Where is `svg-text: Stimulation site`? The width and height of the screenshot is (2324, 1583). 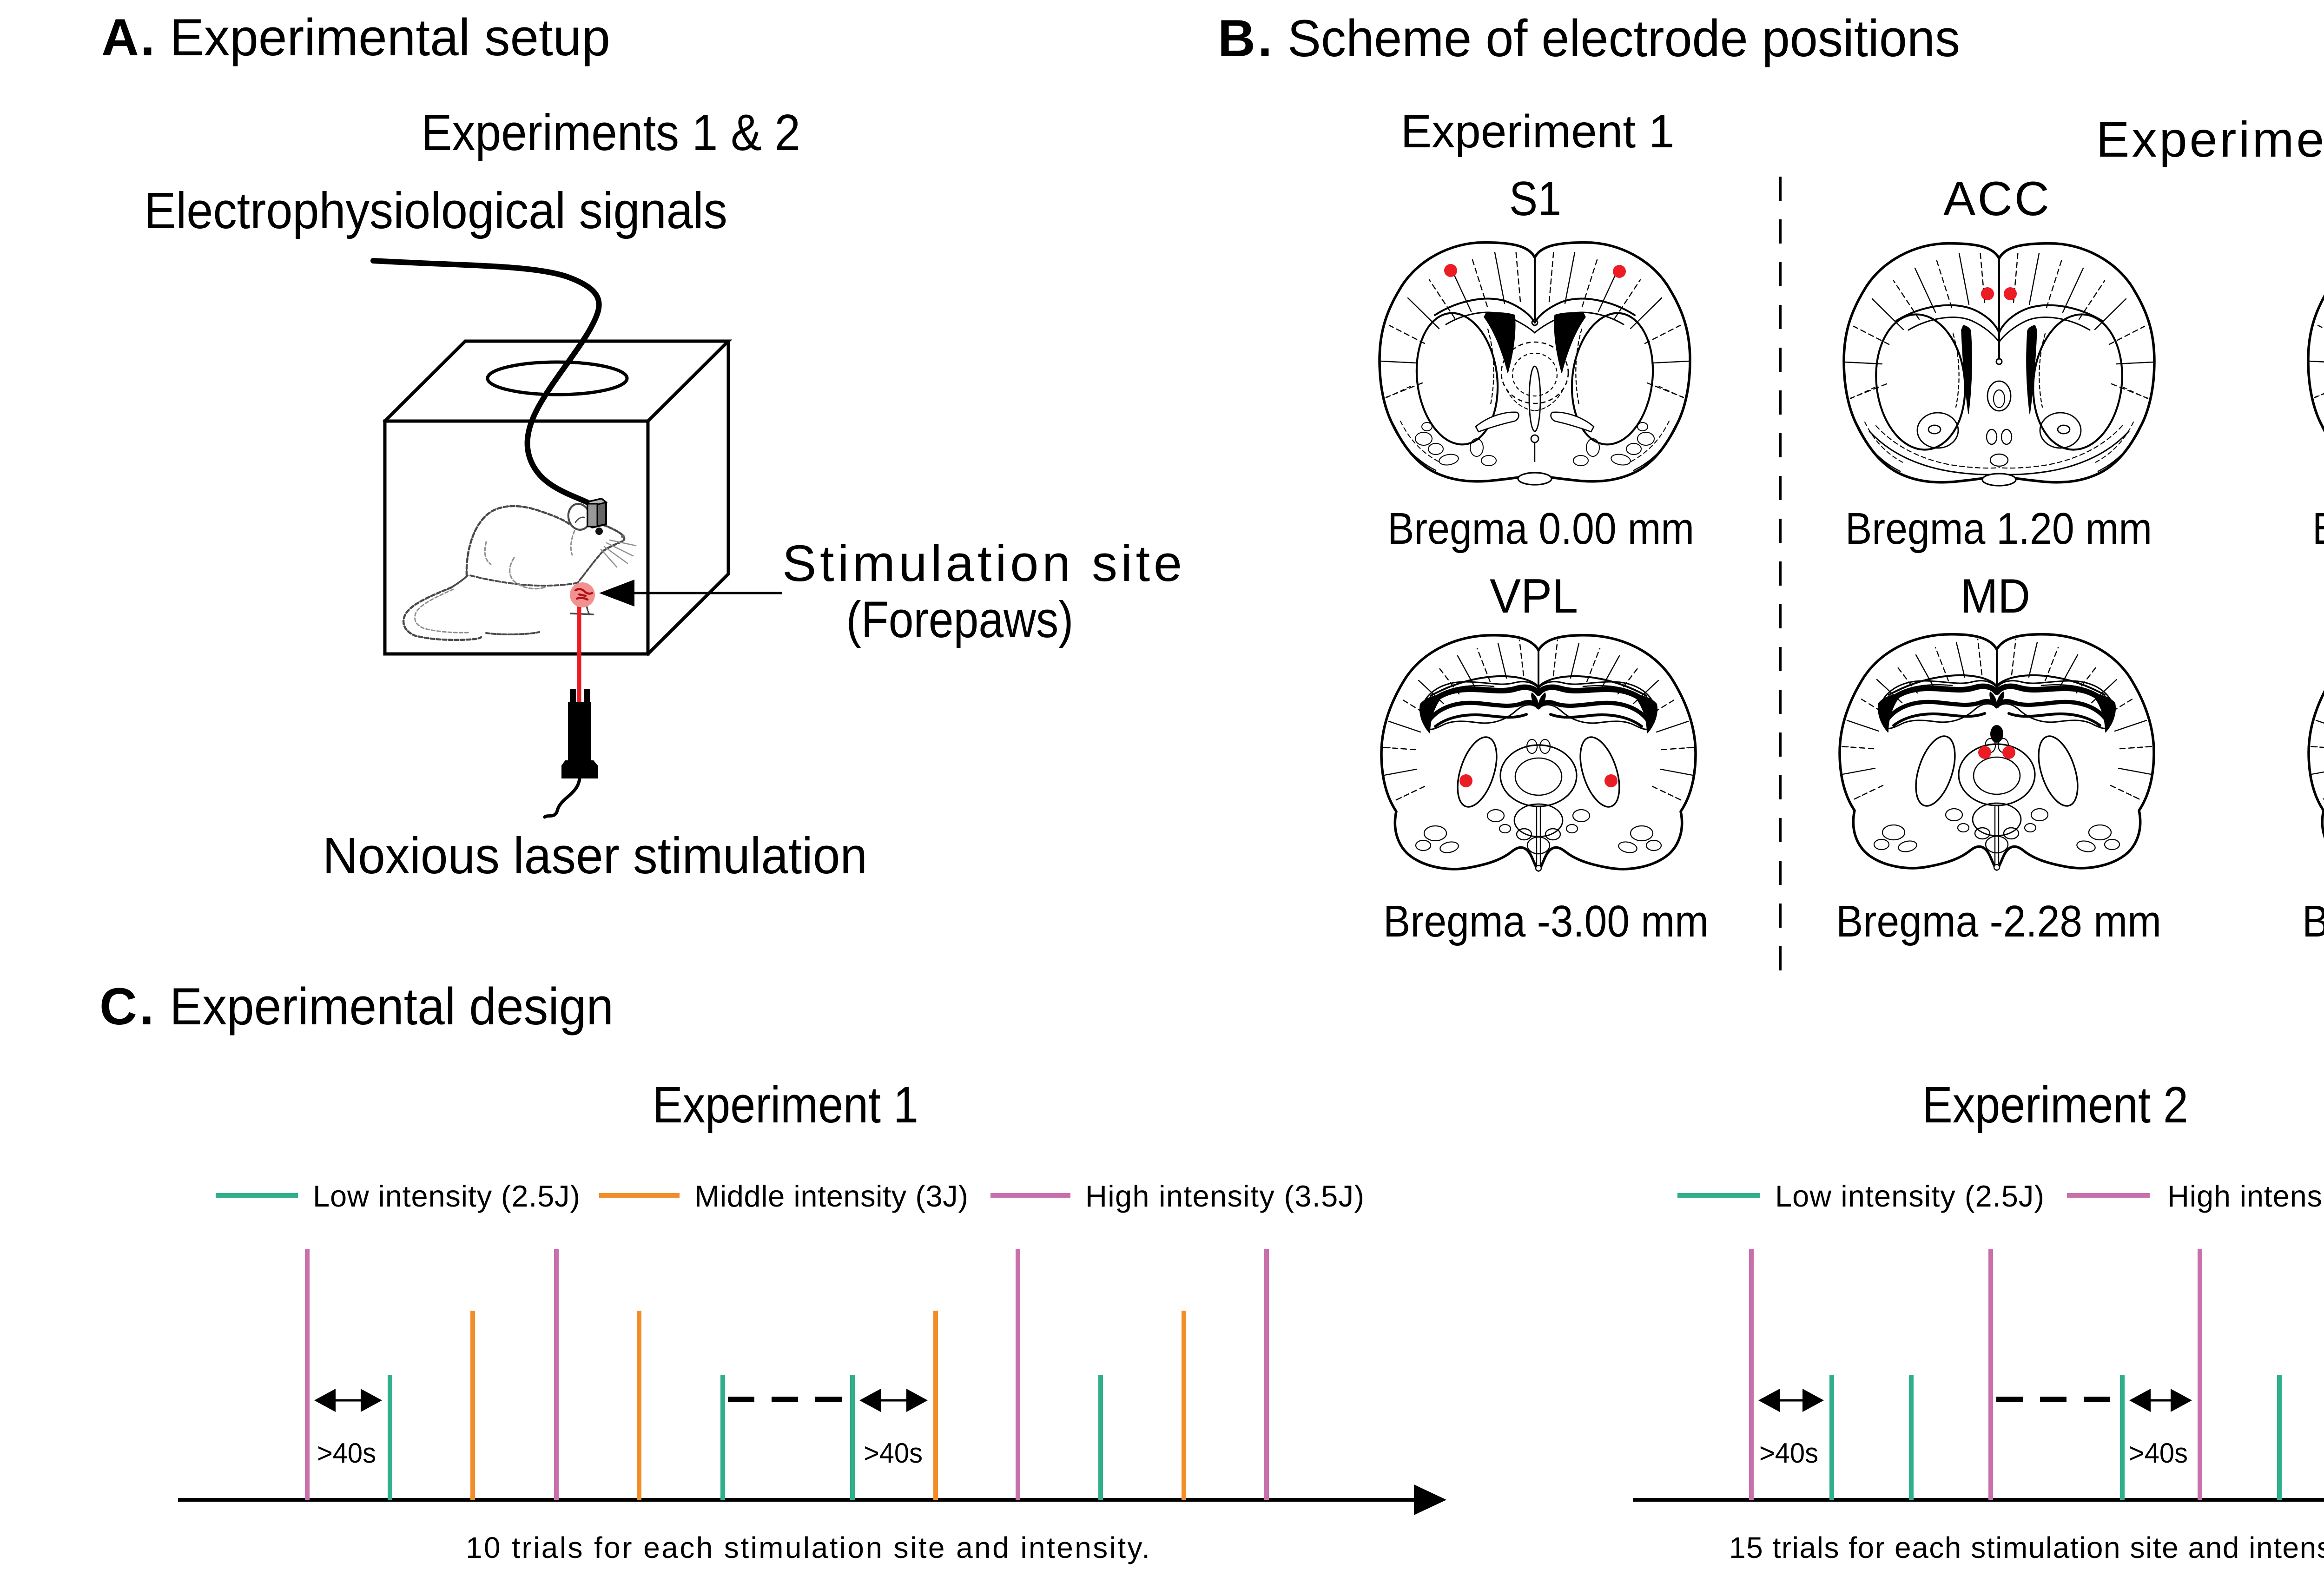 svg-text: Stimulation site is located at coordinates (982, 563).